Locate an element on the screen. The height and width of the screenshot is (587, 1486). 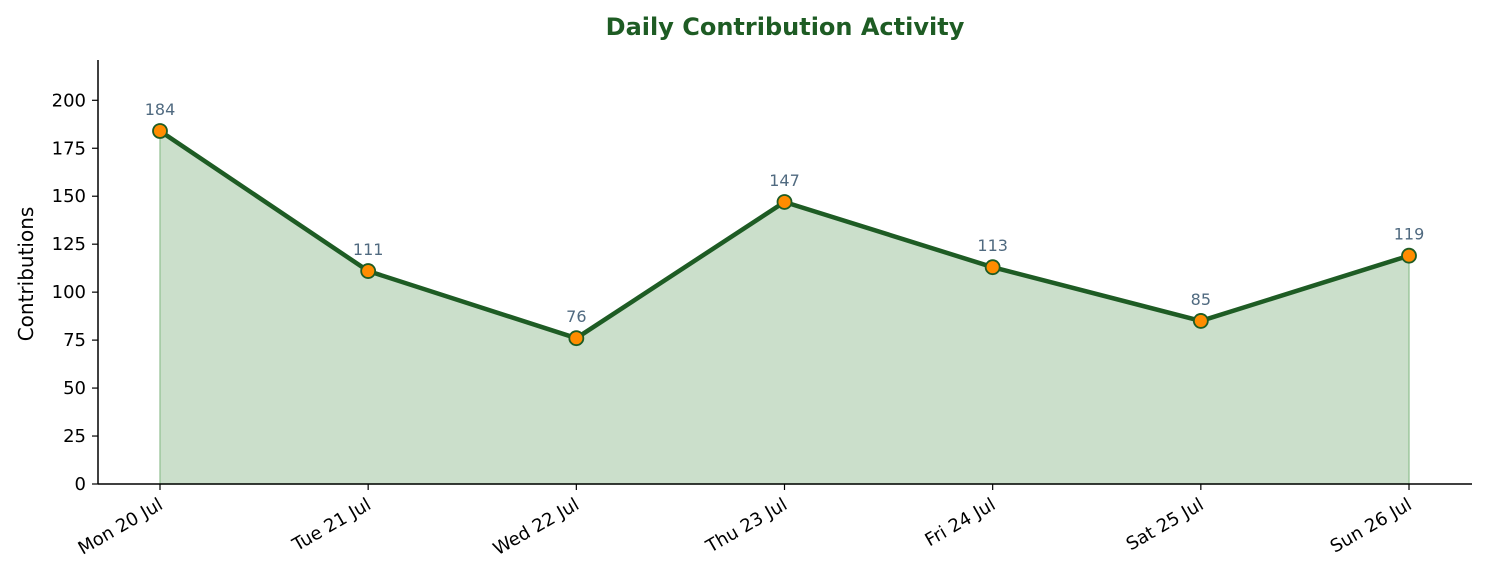
x-tick-label: Fri 24 Jul is located at coordinates (961, 522).